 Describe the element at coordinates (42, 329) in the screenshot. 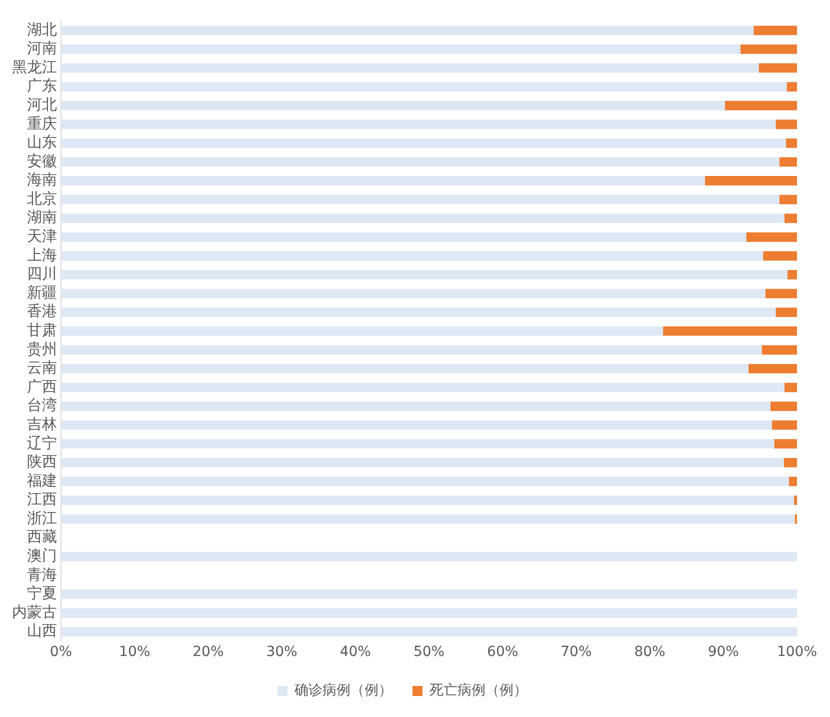

I see `y-tick-label: 甘肃` at that location.